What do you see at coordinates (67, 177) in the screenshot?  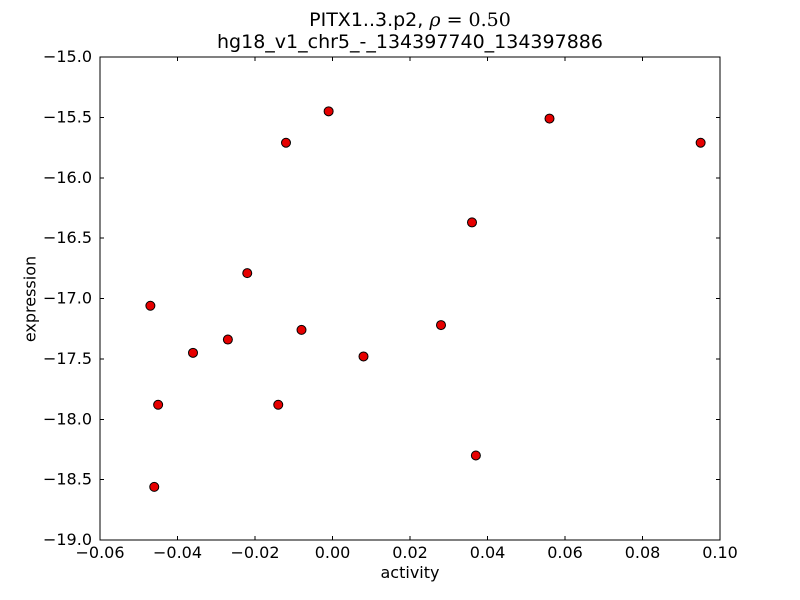 I see `y-tick-label: −16.0` at bounding box center [67, 177].